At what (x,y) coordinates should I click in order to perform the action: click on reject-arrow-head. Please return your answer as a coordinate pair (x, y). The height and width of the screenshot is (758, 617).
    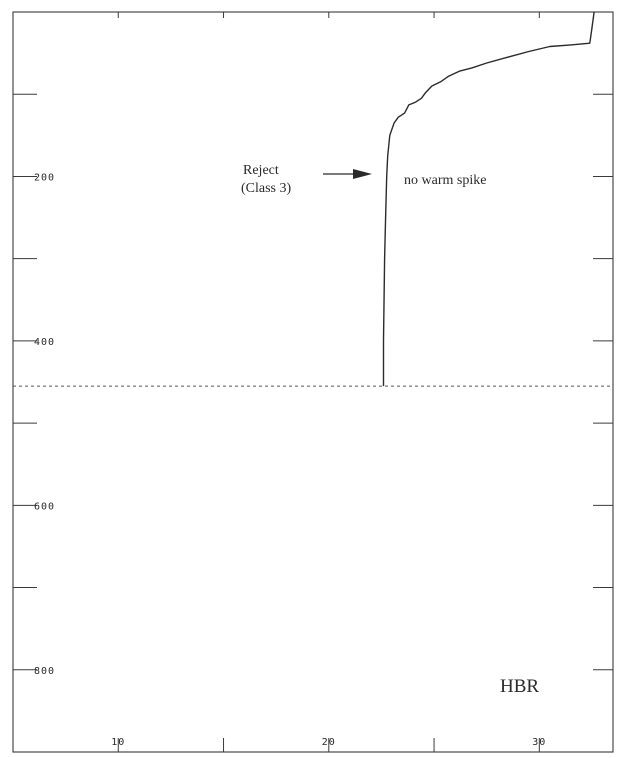
    Looking at the image, I should click on (362, 174).